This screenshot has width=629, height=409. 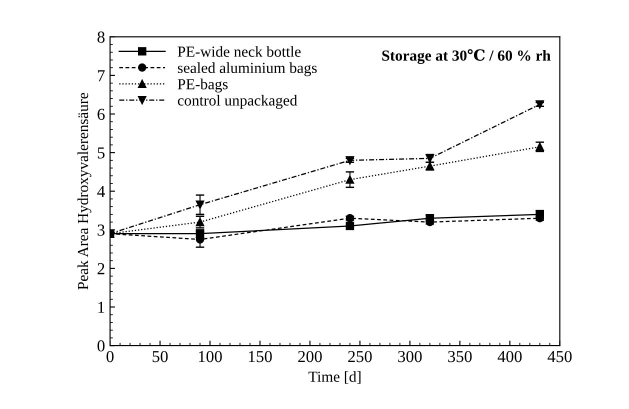 What do you see at coordinates (210, 356) in the screenshot?
I see `x-tick-label: 100` at bounding box center [210, 356].